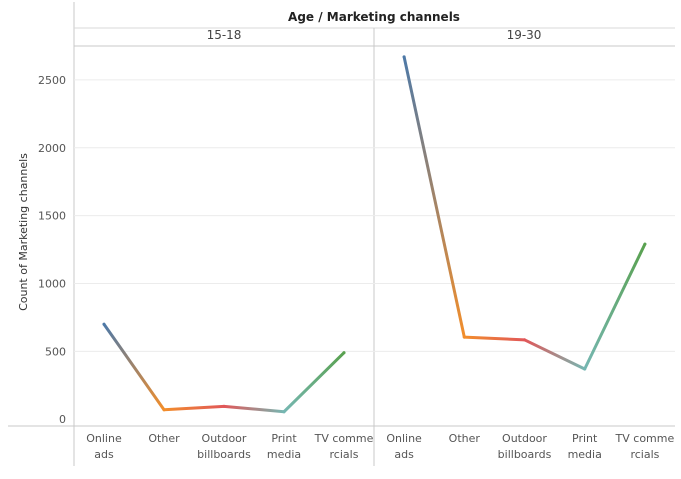  What do you see at coordinates (52, 80) in the screenshot?
I see `y-tick-label: 2500` at bounding box center [52, 80].